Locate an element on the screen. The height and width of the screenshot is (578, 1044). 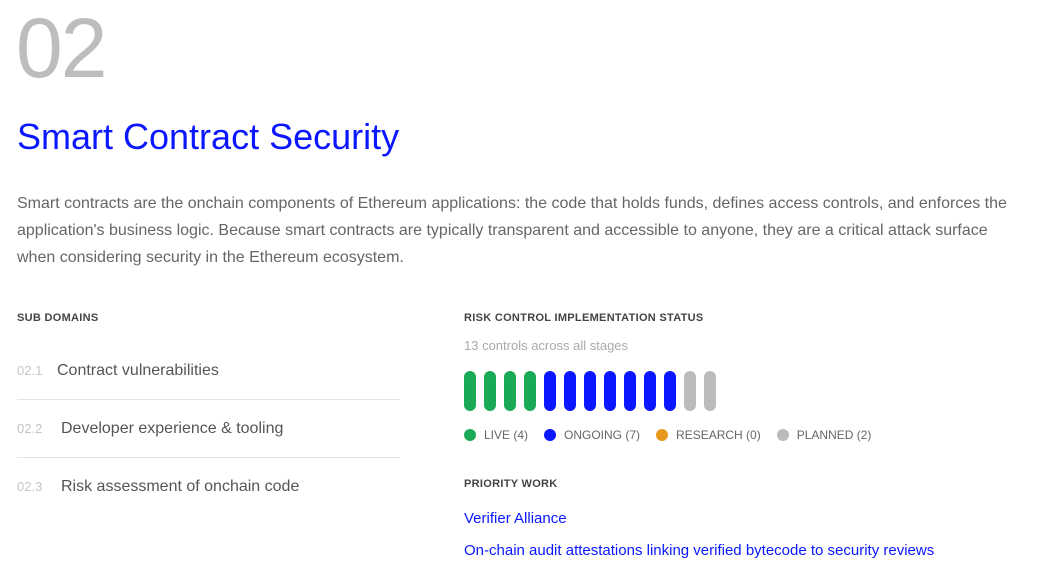
sub-domains-heading: SUB DOMAINS is located at coordinates (58, 318).